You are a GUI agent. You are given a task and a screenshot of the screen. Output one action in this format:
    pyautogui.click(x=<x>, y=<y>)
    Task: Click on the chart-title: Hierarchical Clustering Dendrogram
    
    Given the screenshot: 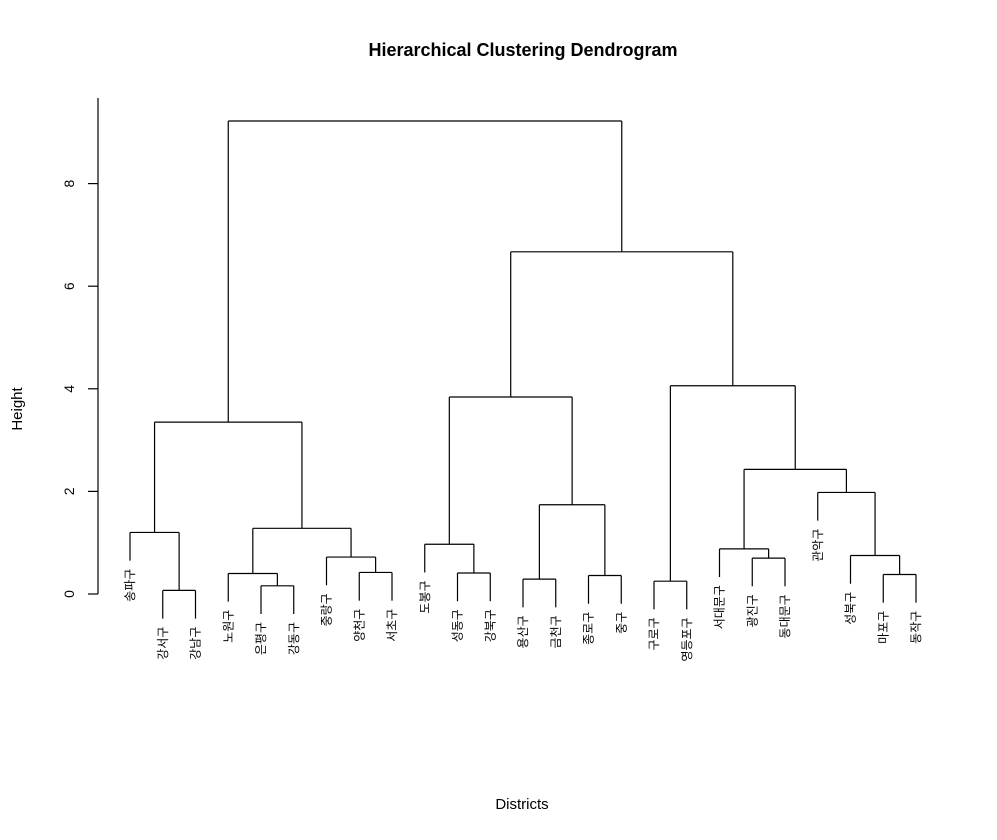 What is the action you would take?
    pyautogui.click(x=522, y=50)
    